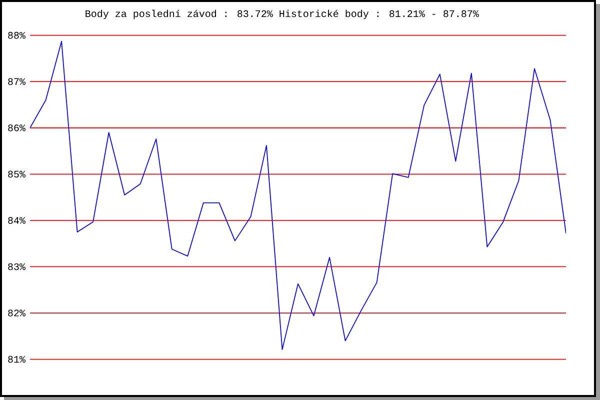 This screenshot has width=600, height=400. What do you see at coordinates (17, 81) in the screenshot?
I see `y-tick-label: 87%` at bounding box center [17, 81].